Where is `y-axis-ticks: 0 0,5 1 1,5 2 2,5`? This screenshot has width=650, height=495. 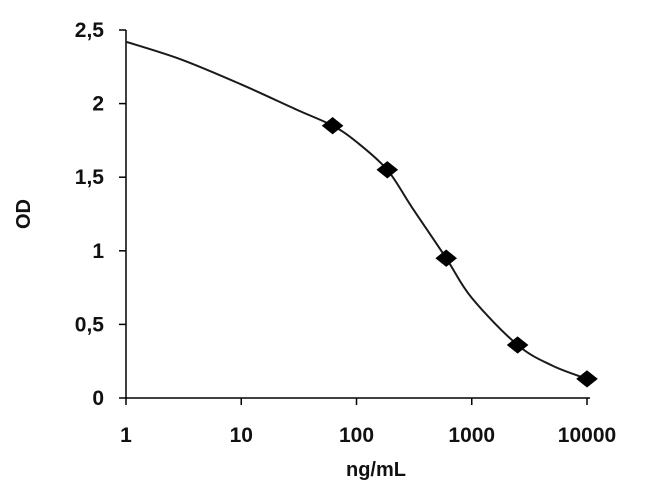 y-axis-ticks: 0 0,5 1 1,5 2 2,5 is located at coordinates (100, 214).